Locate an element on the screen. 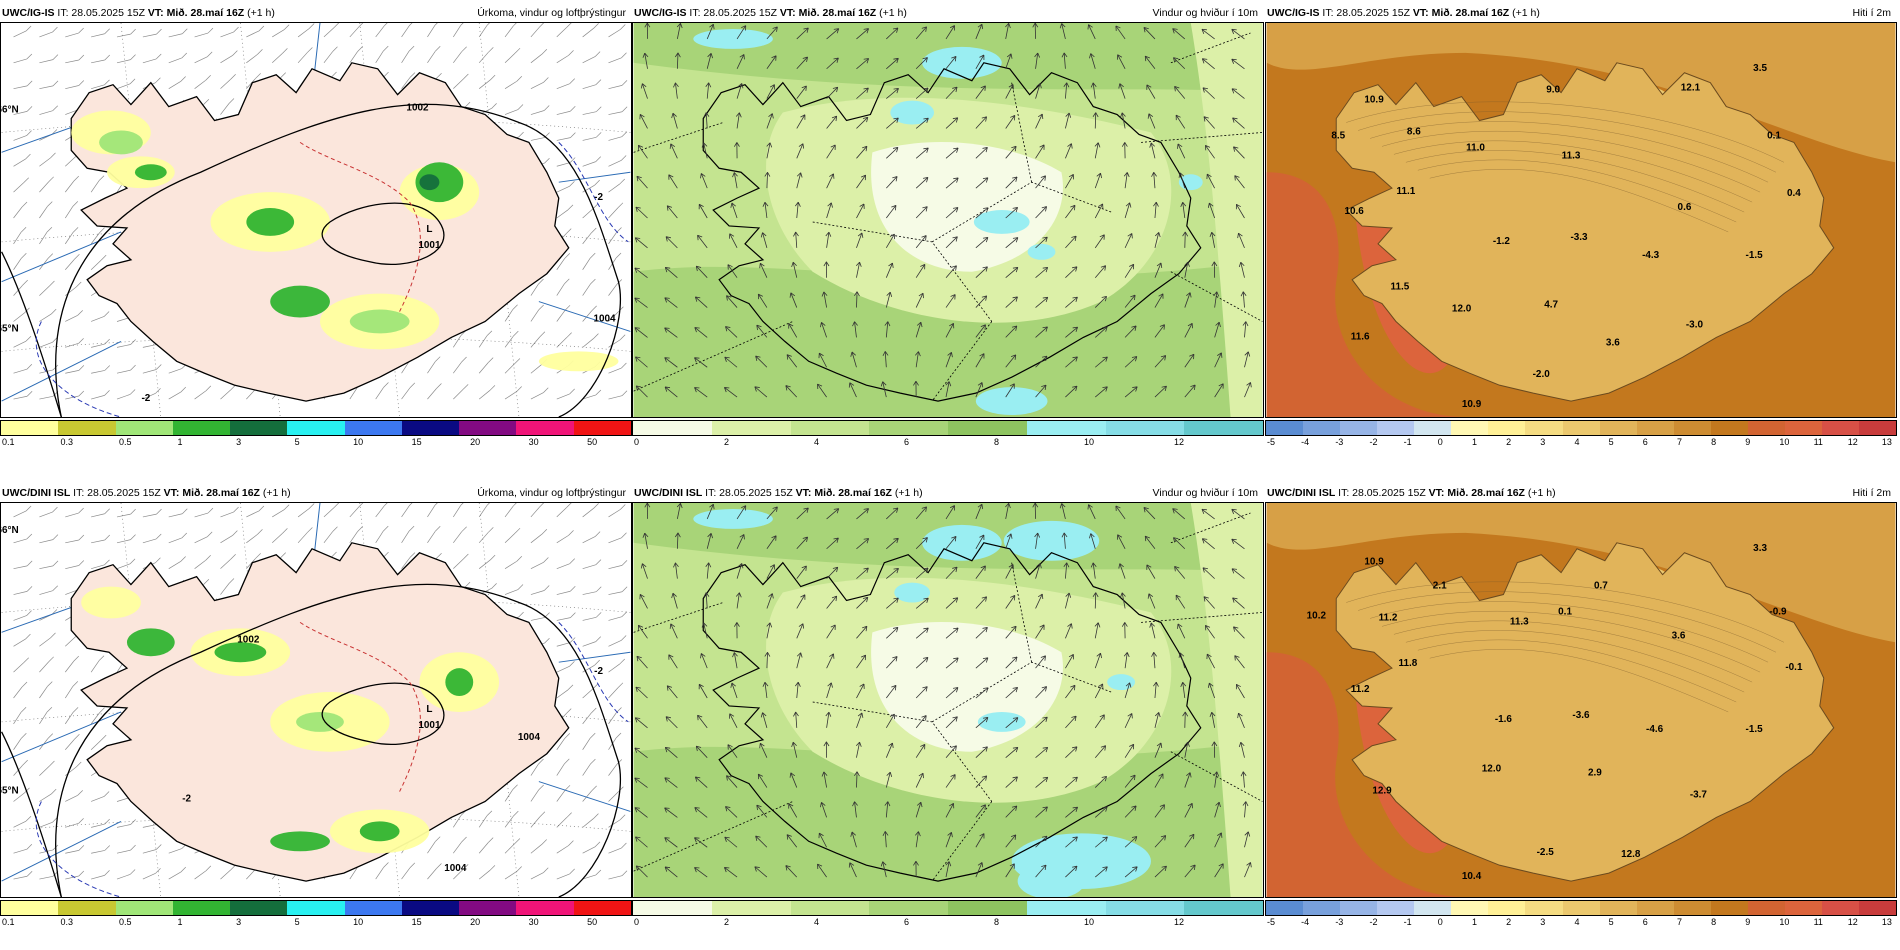 This screenshot has height=950, width=1900. colorbar-tick-label: 15 is located at coordinates (416, 922).